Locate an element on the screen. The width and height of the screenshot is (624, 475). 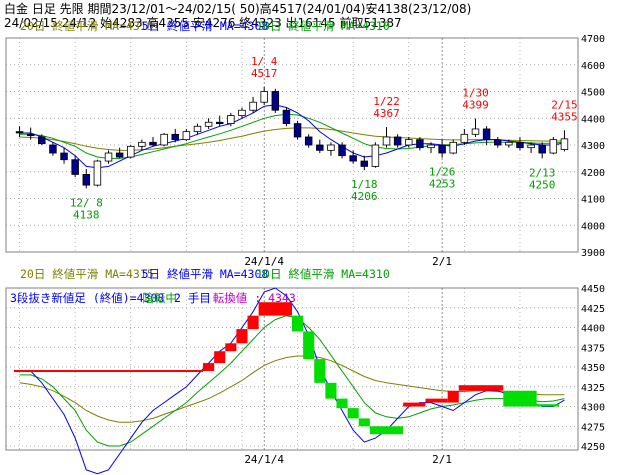
annotation-price: 4517 is located at coordinates (264, 73).